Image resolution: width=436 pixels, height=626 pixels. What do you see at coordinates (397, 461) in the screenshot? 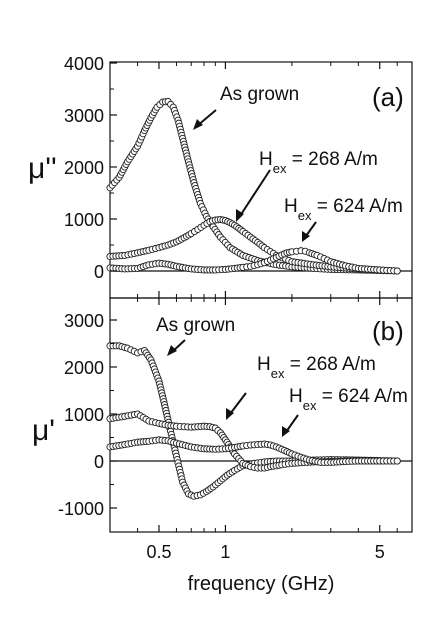
I see `panel-b-series-3-point` at bounding box center [397, 461].